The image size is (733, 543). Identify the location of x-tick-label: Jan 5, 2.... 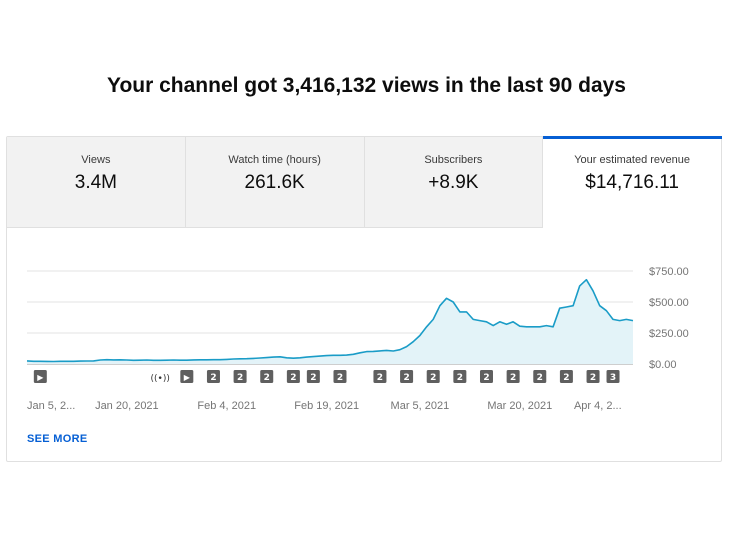
(51, 406).